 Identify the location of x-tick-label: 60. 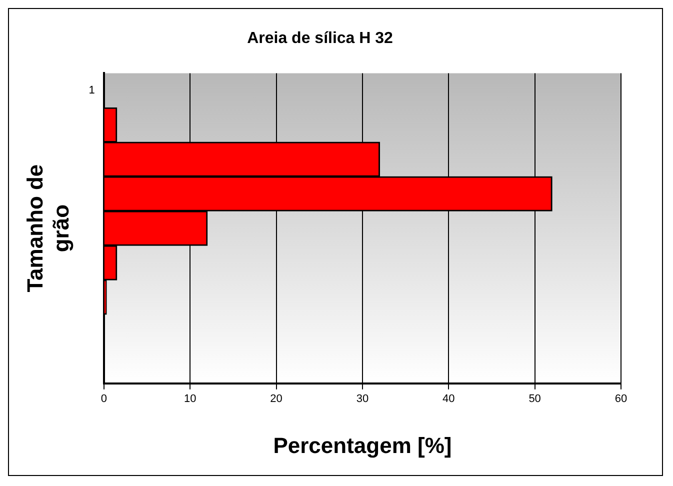
(621, 399).